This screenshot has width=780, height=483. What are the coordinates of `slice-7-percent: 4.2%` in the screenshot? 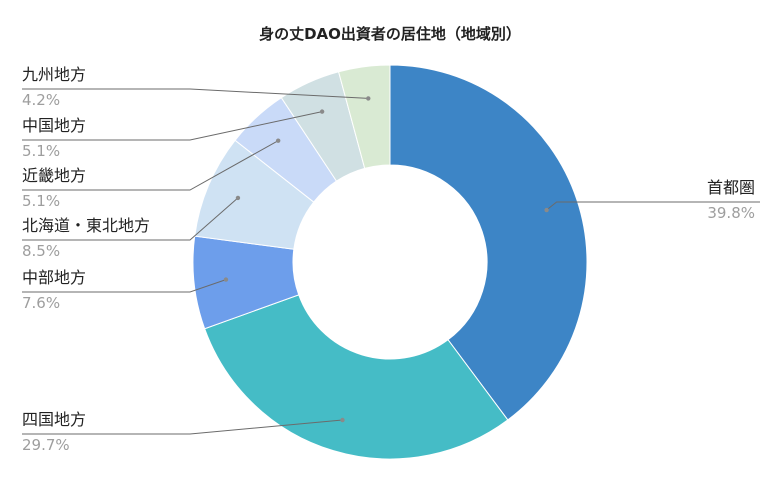 It's located at (41, 100).